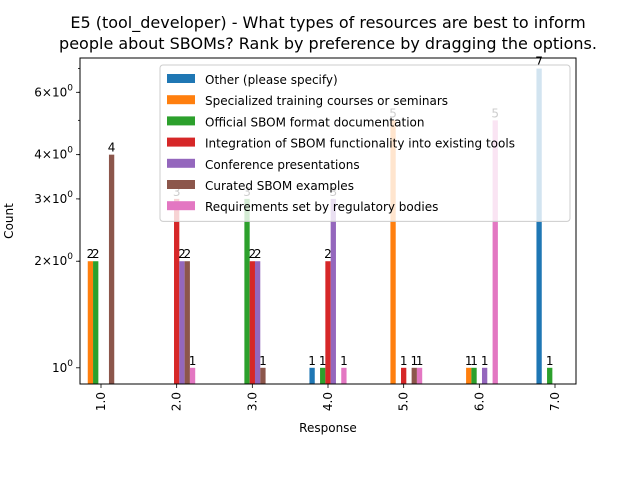 The height and width of the screenshot is (480, 640). I want to click on y-tick-label: 4×100, so click(53, 154).